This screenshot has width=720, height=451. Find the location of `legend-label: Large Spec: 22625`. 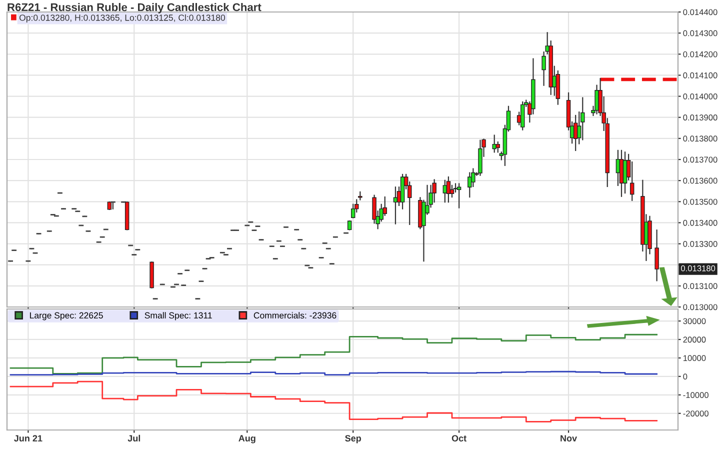

legend-label: Large Spec: 22625 is located at coordinates (66, 316).